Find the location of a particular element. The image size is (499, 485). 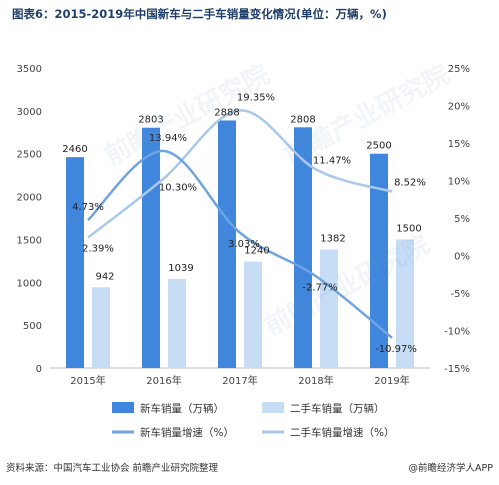

line-new-car-growth-label: 3.03% is located at coordinates (244, 244).